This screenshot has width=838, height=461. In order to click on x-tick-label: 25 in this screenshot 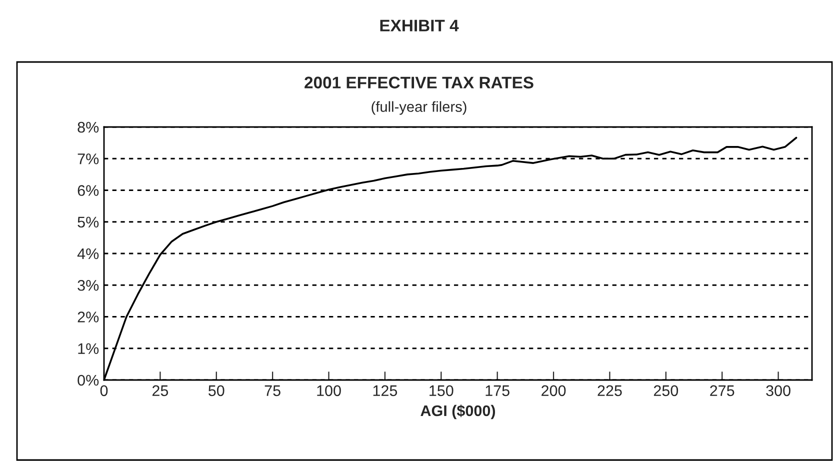, I will do `click(160, 390)`.